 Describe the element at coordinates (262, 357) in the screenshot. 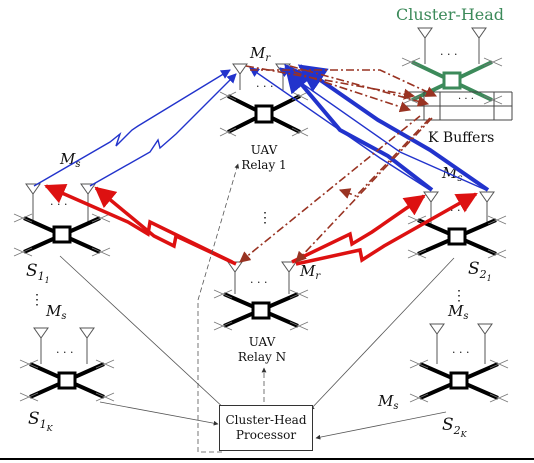

I see `relay-n-line2: Relay N` at that location.